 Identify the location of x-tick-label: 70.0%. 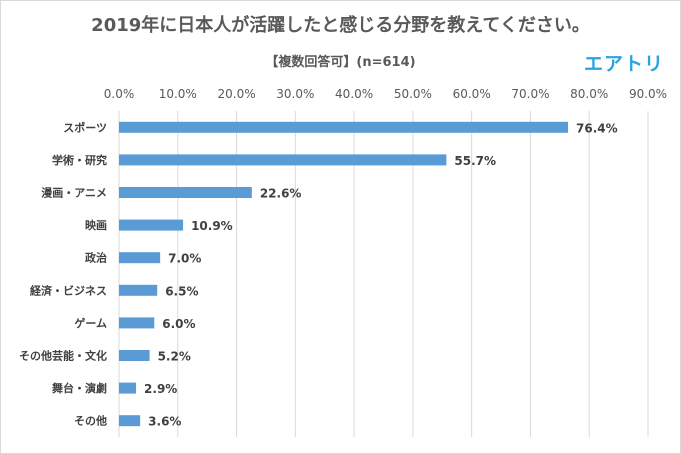
(530, 94).